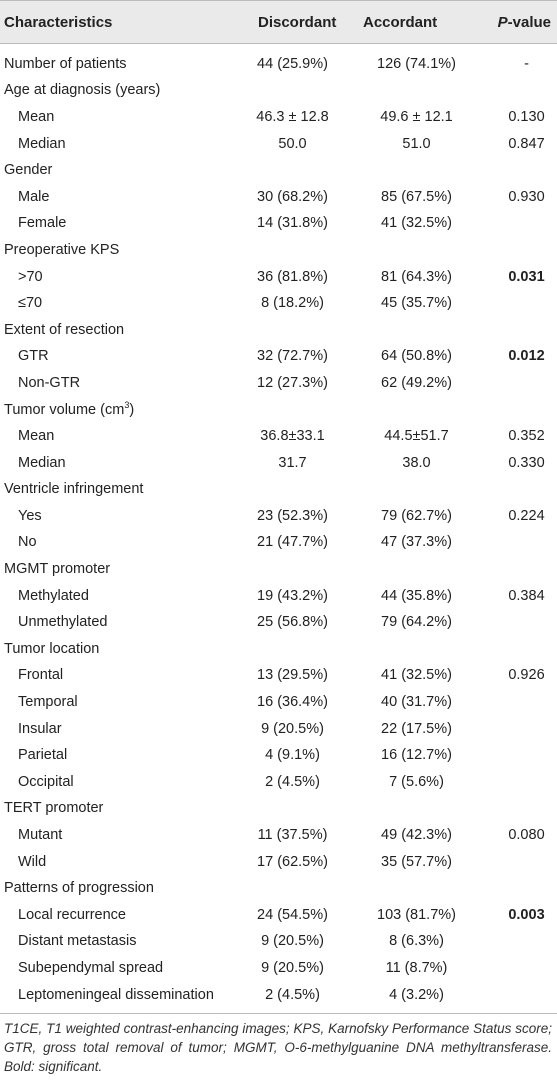 The height and width of the screenshot is (1080, 557). Describe the element at coordinates (116, 994) in the screenshot. I see `row-label-text: Leptomeningeal dissemination` at that location.